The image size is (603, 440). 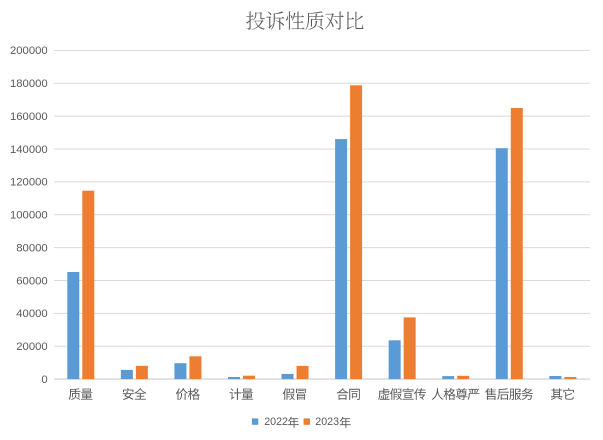 What do you see at coordinates (327, 422) in the screenshot?
I see `svg-text: 2023` at bounding box center [327, 422].